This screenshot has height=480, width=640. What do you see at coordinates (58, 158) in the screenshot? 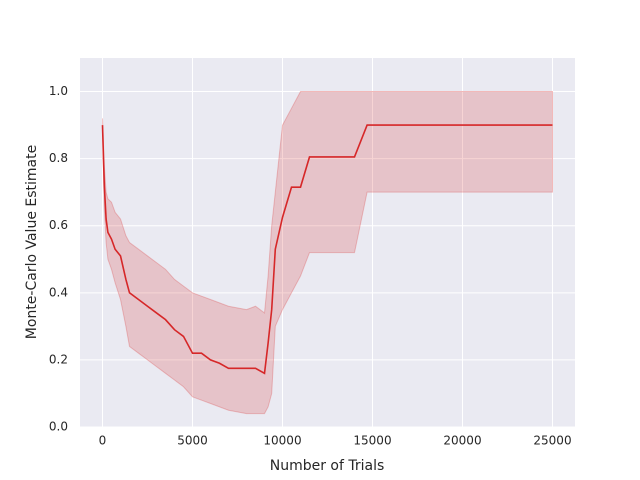
I see `y-tick-label: 0.8` at bounding box center [58, 158].